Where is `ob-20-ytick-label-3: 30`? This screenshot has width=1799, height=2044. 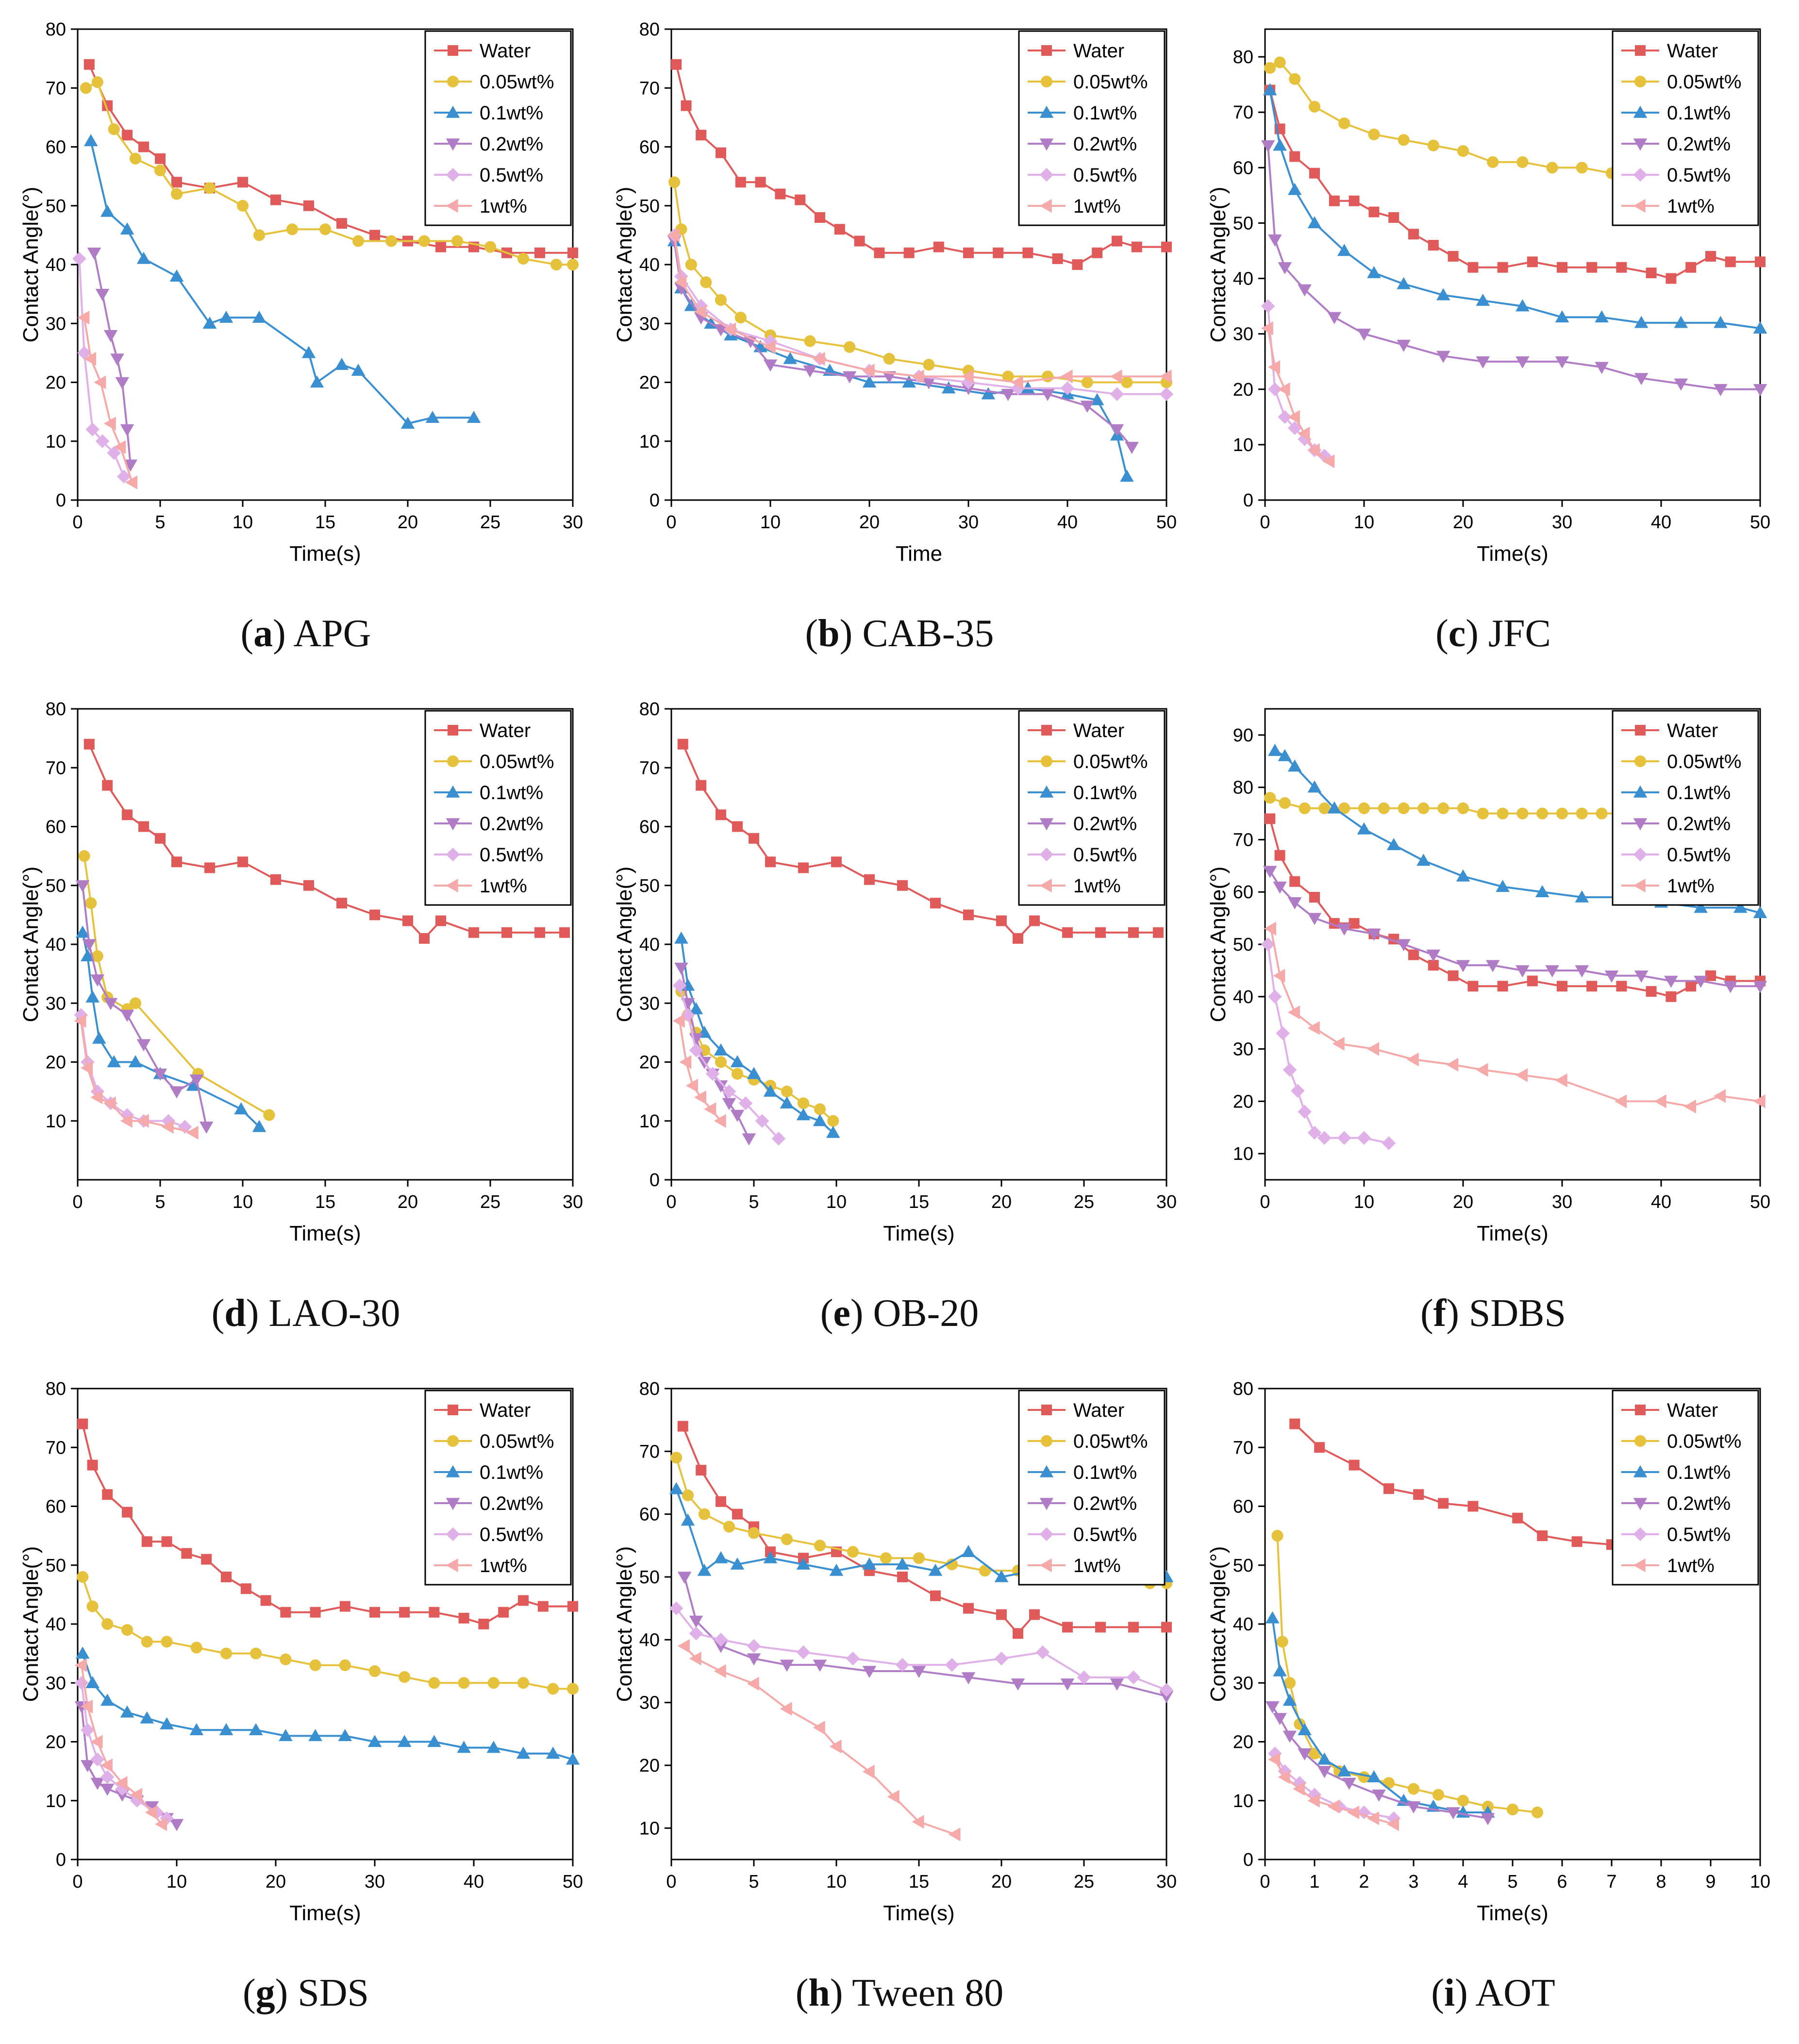 ob-20-ytick-label-3: 30 is located at coordinates (649, 1003).